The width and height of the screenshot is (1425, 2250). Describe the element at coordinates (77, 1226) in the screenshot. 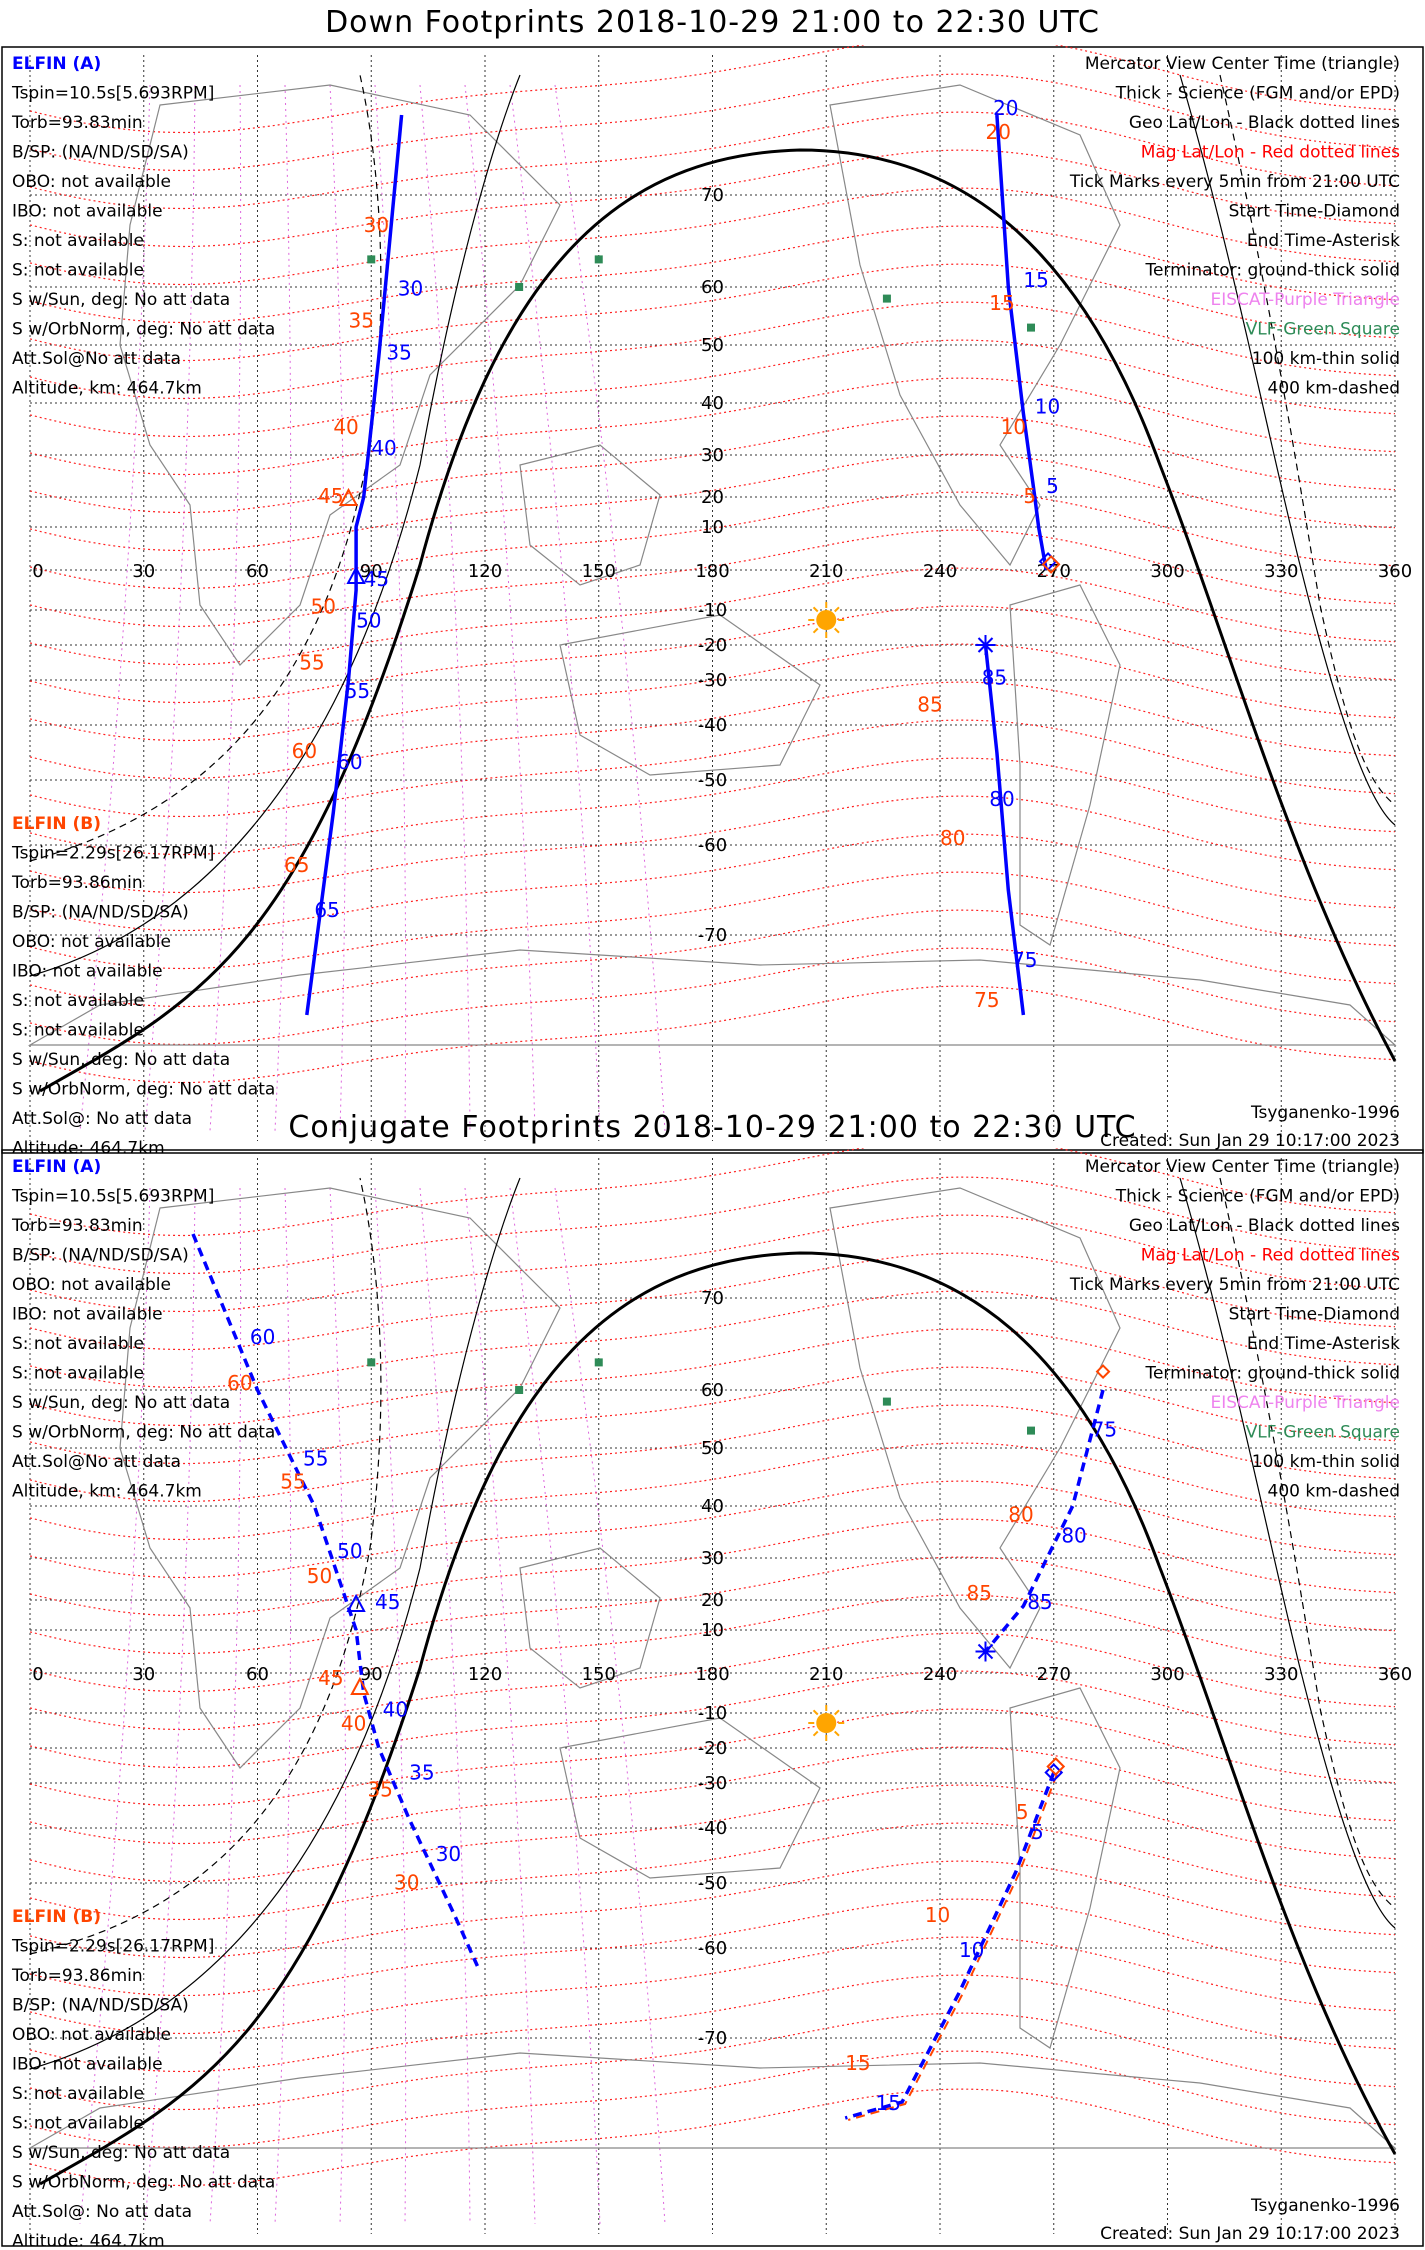

I see `sat-a-info: Torb=93.83min` at that location.